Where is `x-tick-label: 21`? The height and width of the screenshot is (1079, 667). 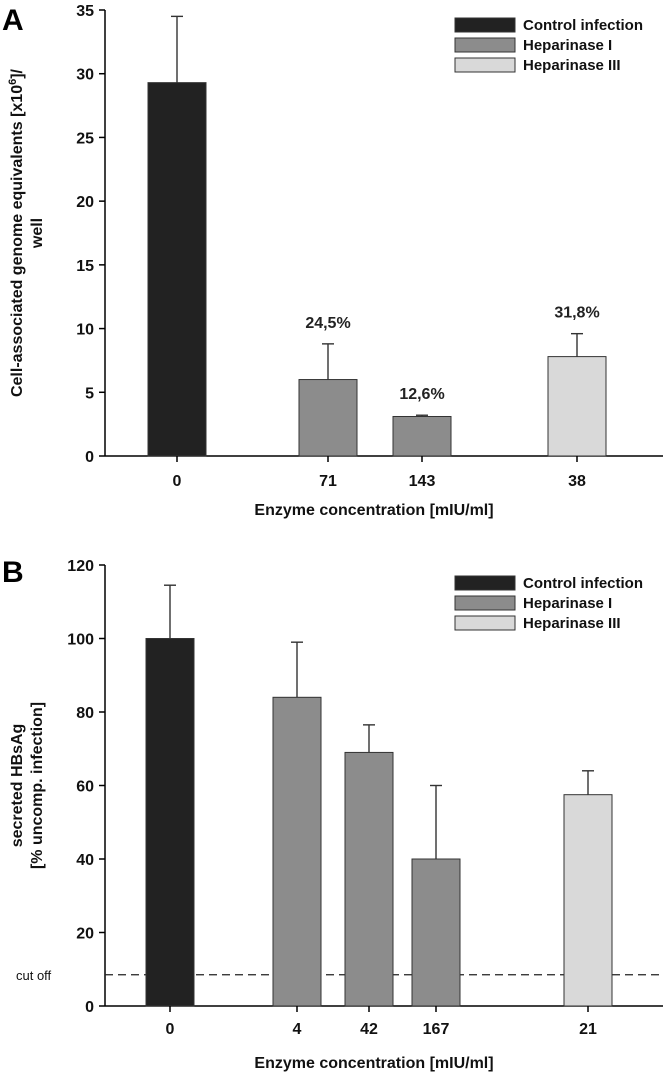 x-tick-label: 21 is located at coordinates (588, 1029).